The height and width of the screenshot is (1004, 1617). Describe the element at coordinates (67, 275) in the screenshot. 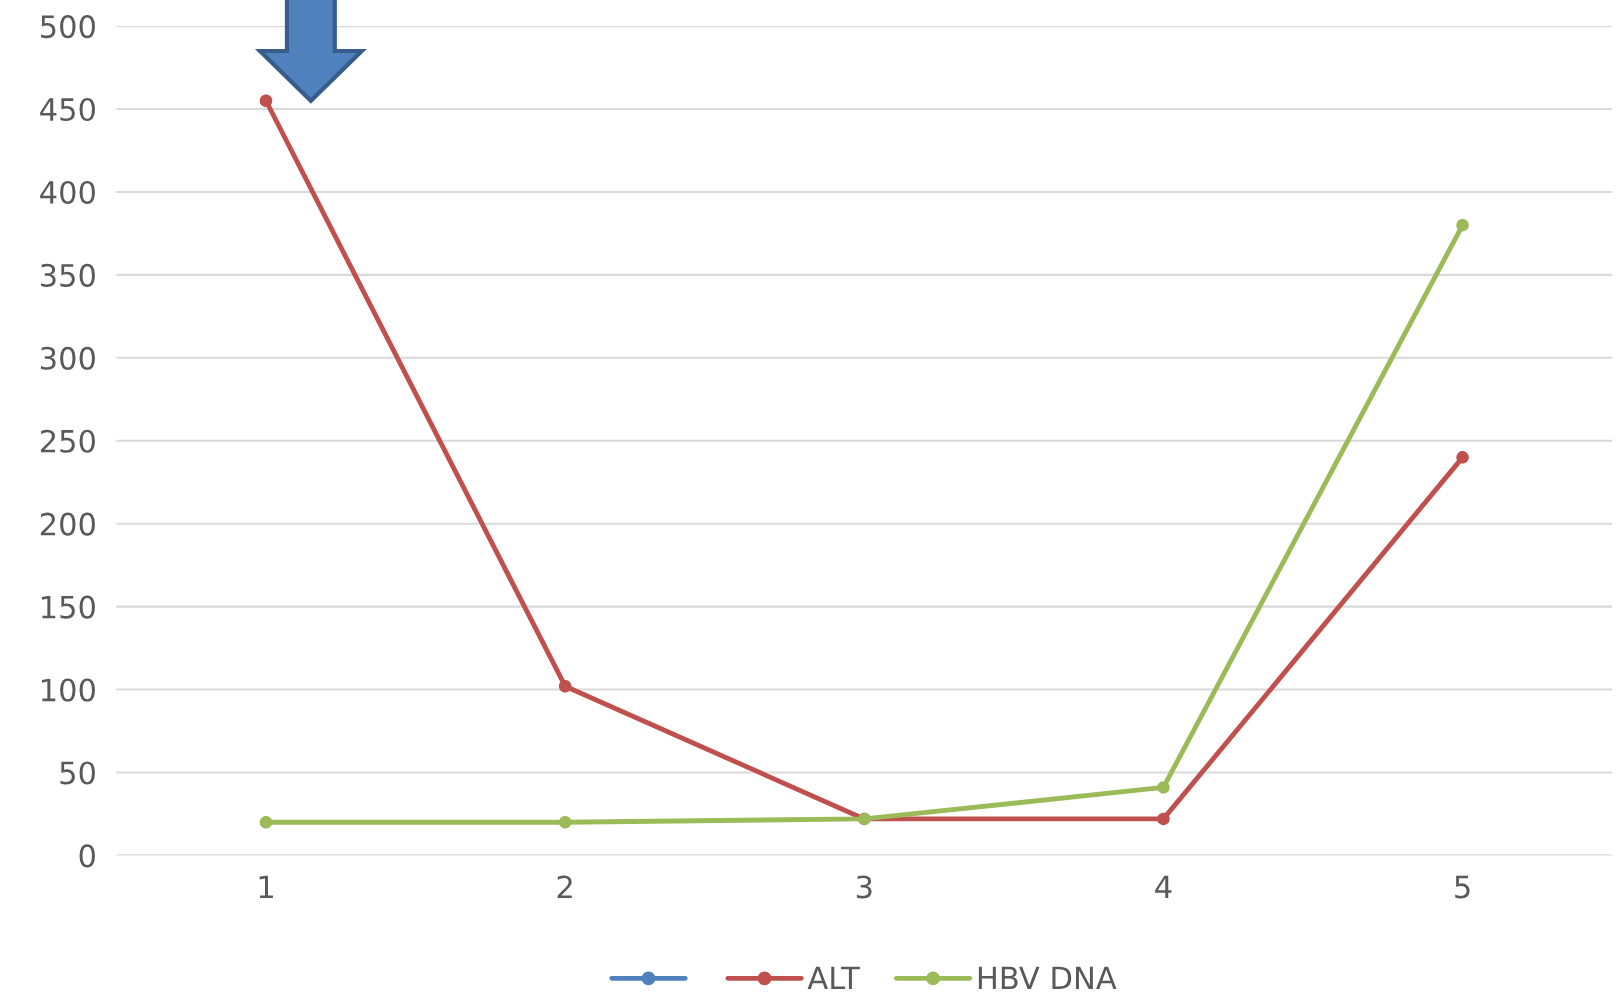

I see `y-tick-label: 350` at that location.